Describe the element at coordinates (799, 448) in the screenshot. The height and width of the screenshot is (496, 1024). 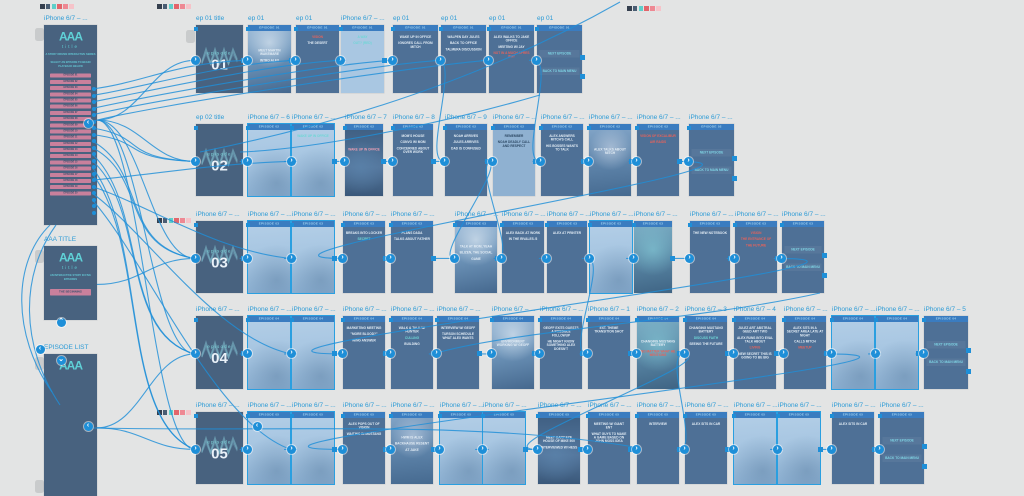
I see `artboard-r5b12: EPISODE 05` at that location.